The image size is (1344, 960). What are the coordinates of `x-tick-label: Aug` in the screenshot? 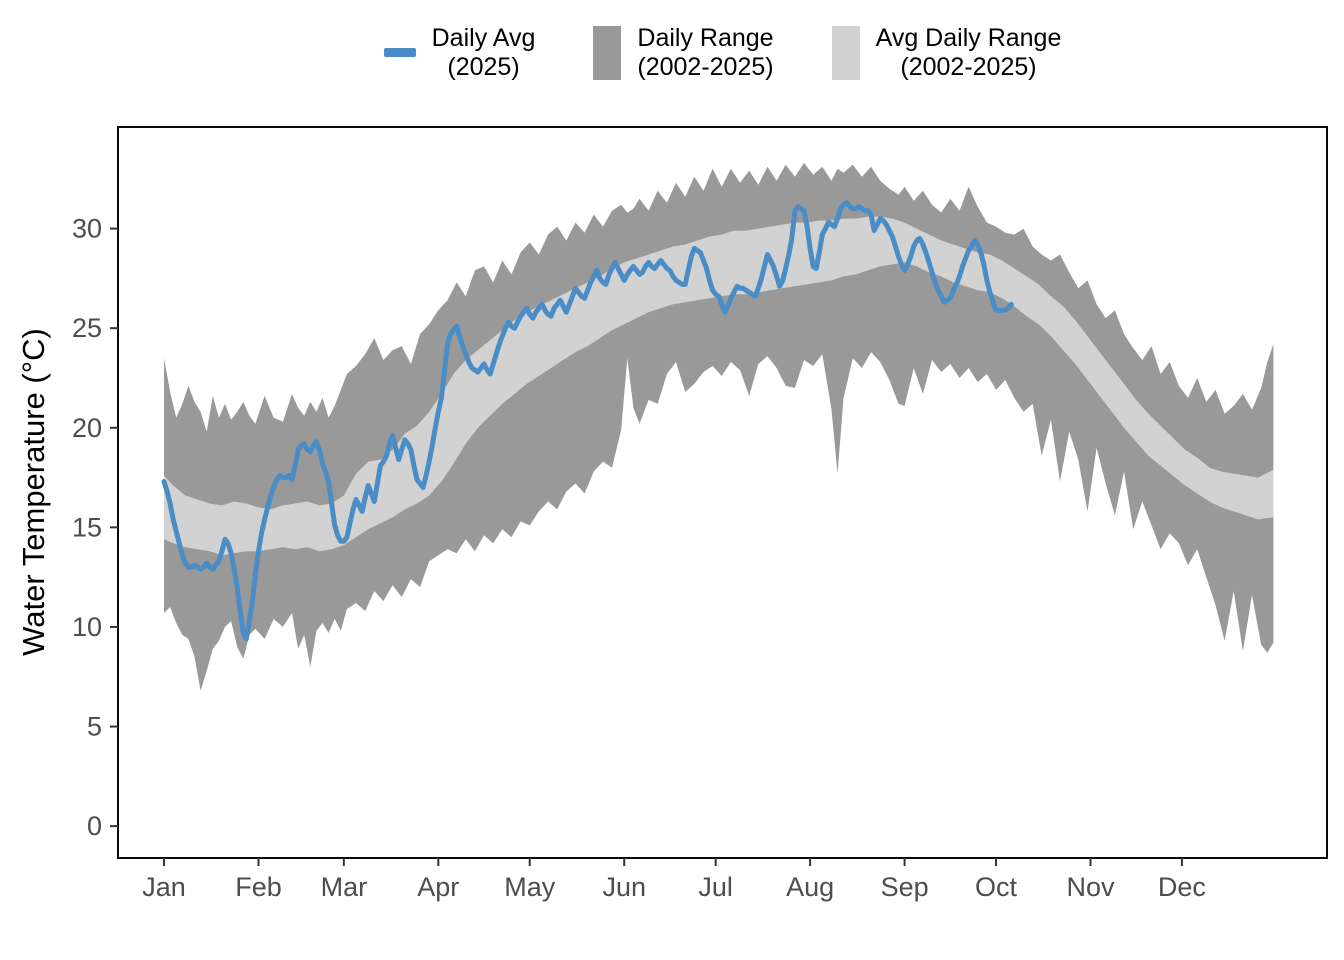 It's located at (810, 887).